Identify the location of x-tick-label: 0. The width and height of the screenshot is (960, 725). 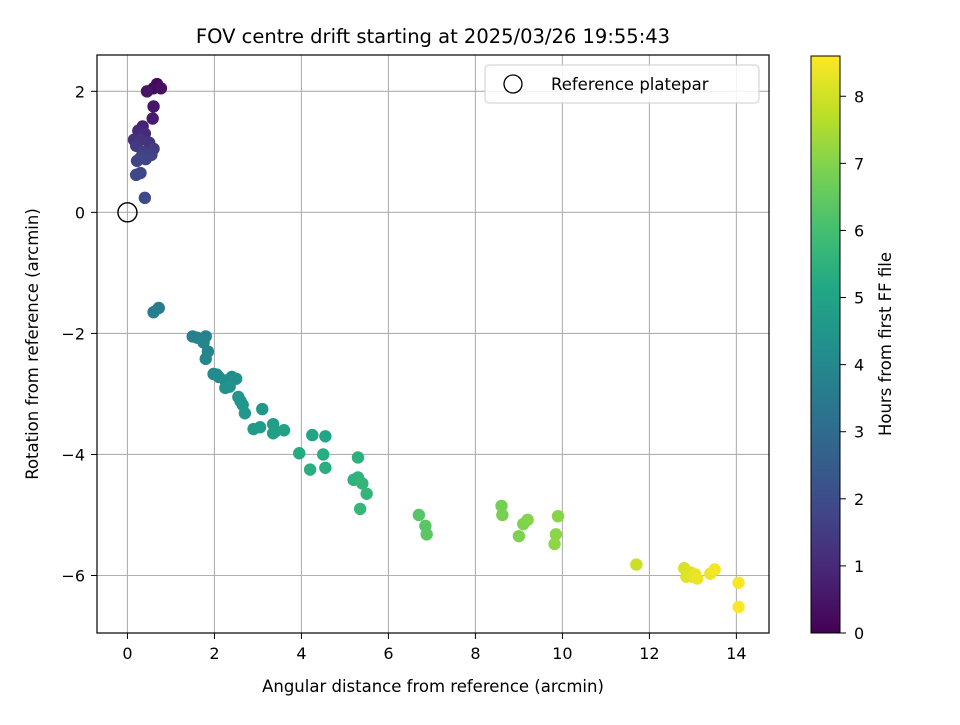
(127, 653).